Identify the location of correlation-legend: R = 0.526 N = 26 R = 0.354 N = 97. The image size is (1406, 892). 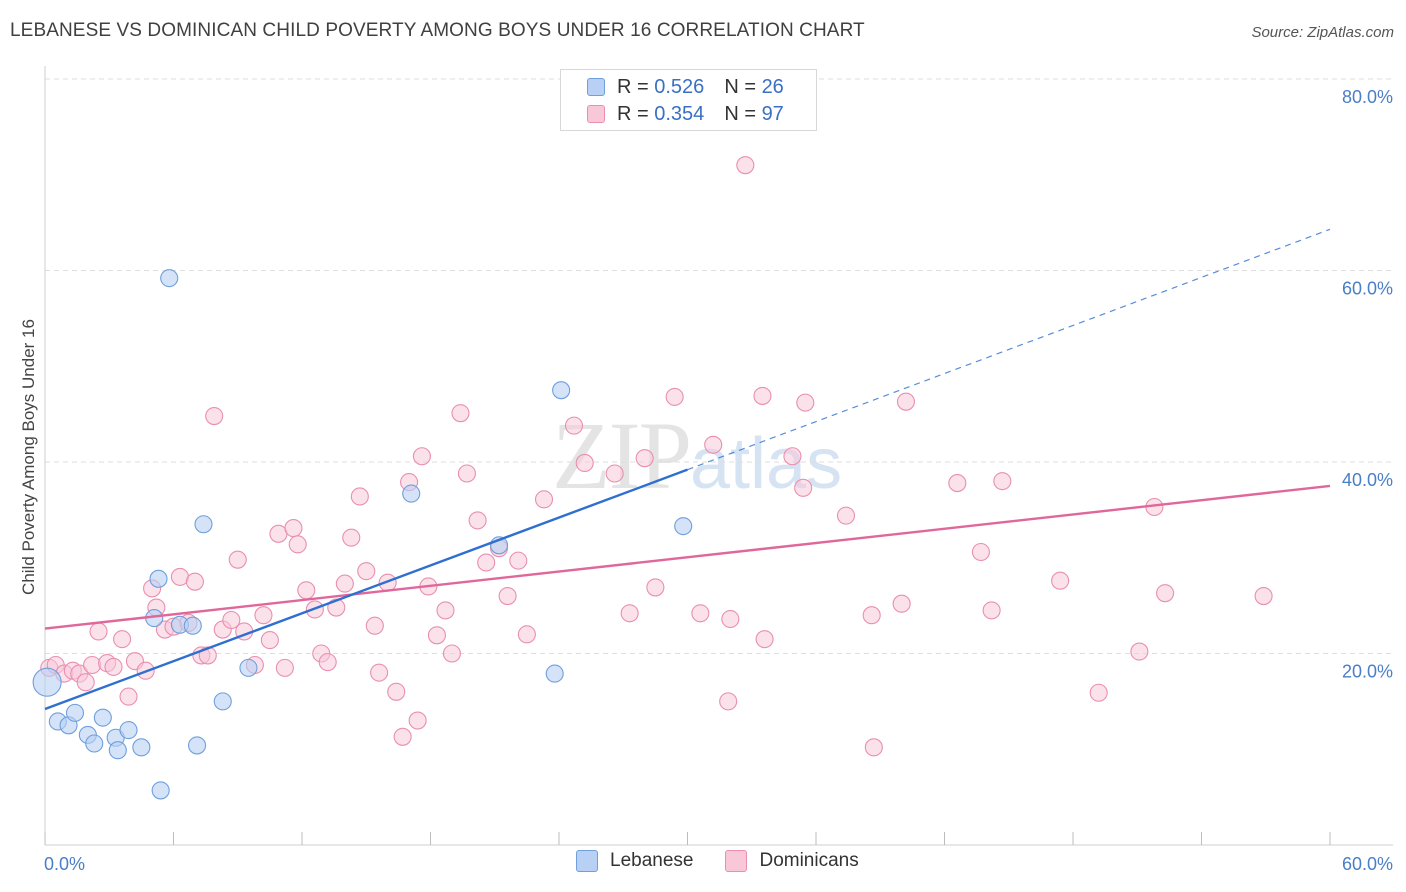
(688, 100).